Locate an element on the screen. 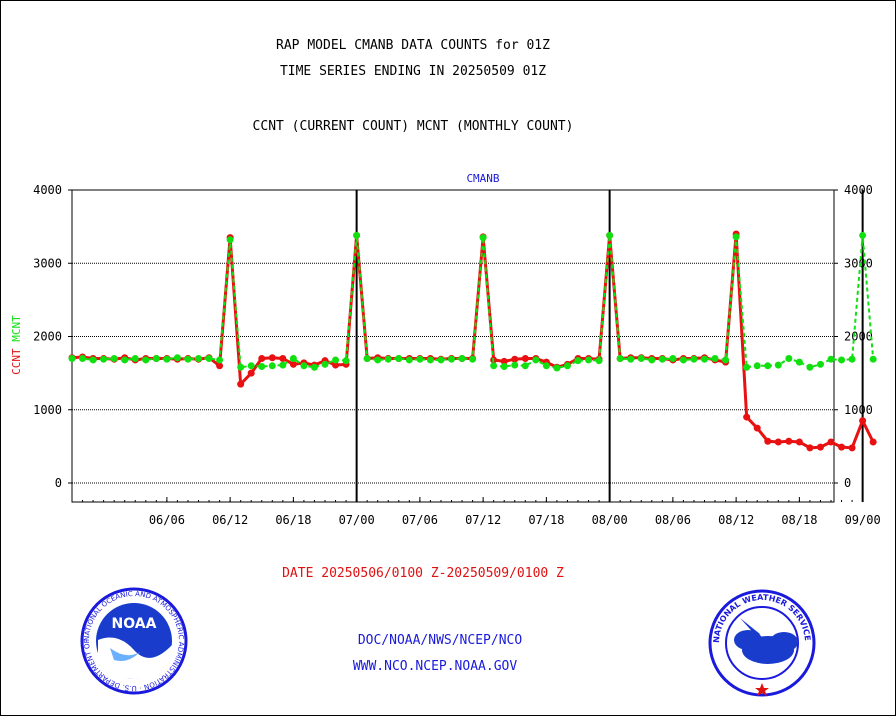 Image resolution: width=896 pixels, height=716 pixels. y-tick-label: 2000 is located at coordinates (47, 337).